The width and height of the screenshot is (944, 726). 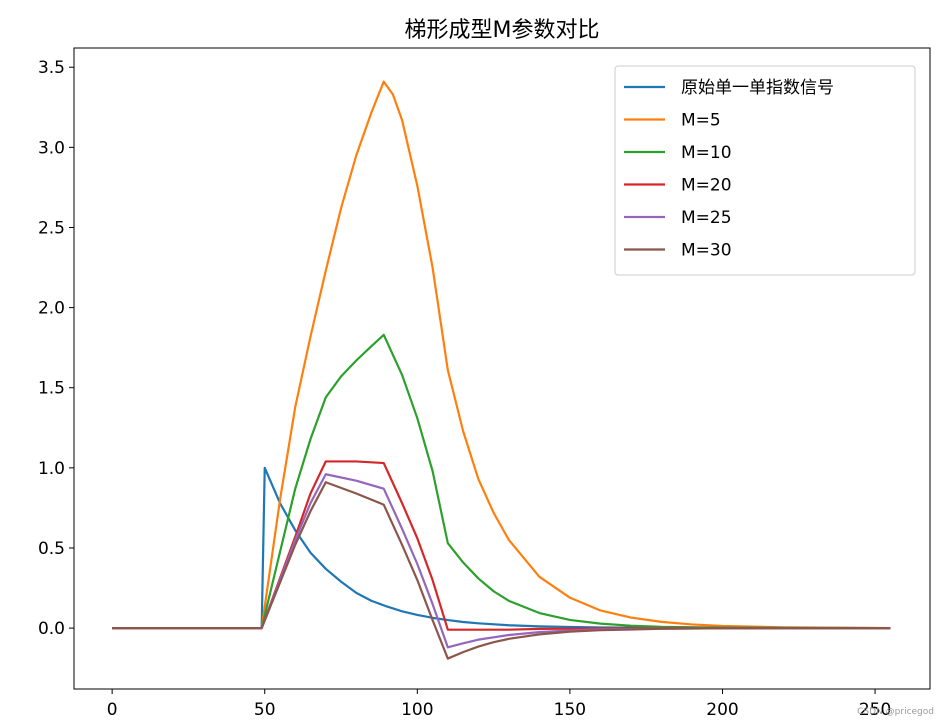 I want to click on y-axis: 0.0 0.5 1.0 1.5 2.0 2.5 3.0 3.5, so click(x=56, y=348).